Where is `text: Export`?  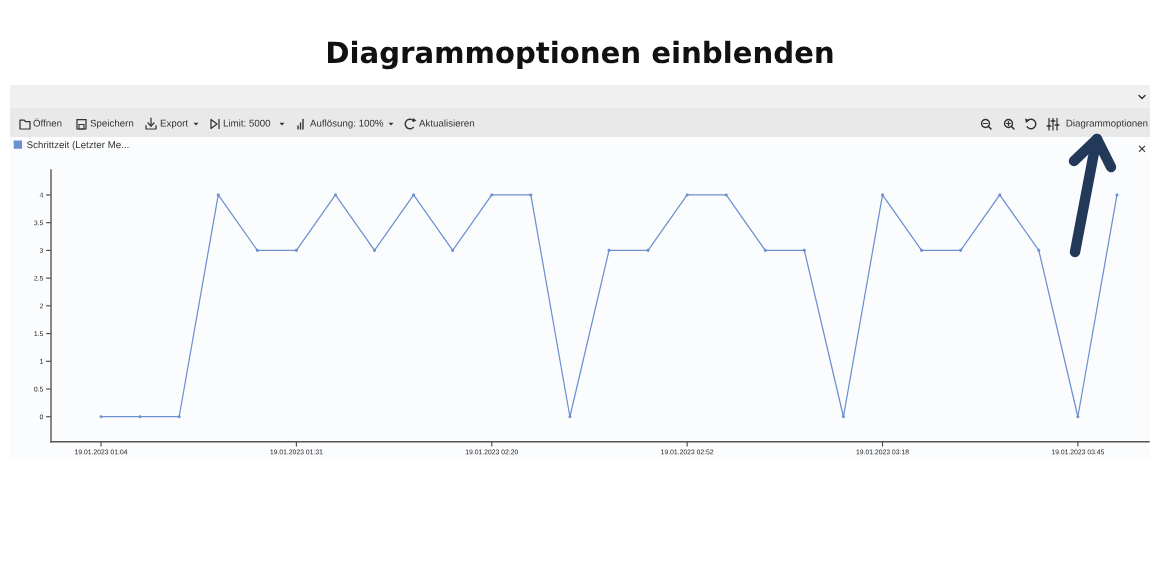
text: Export is located at coordinates (174, 124).